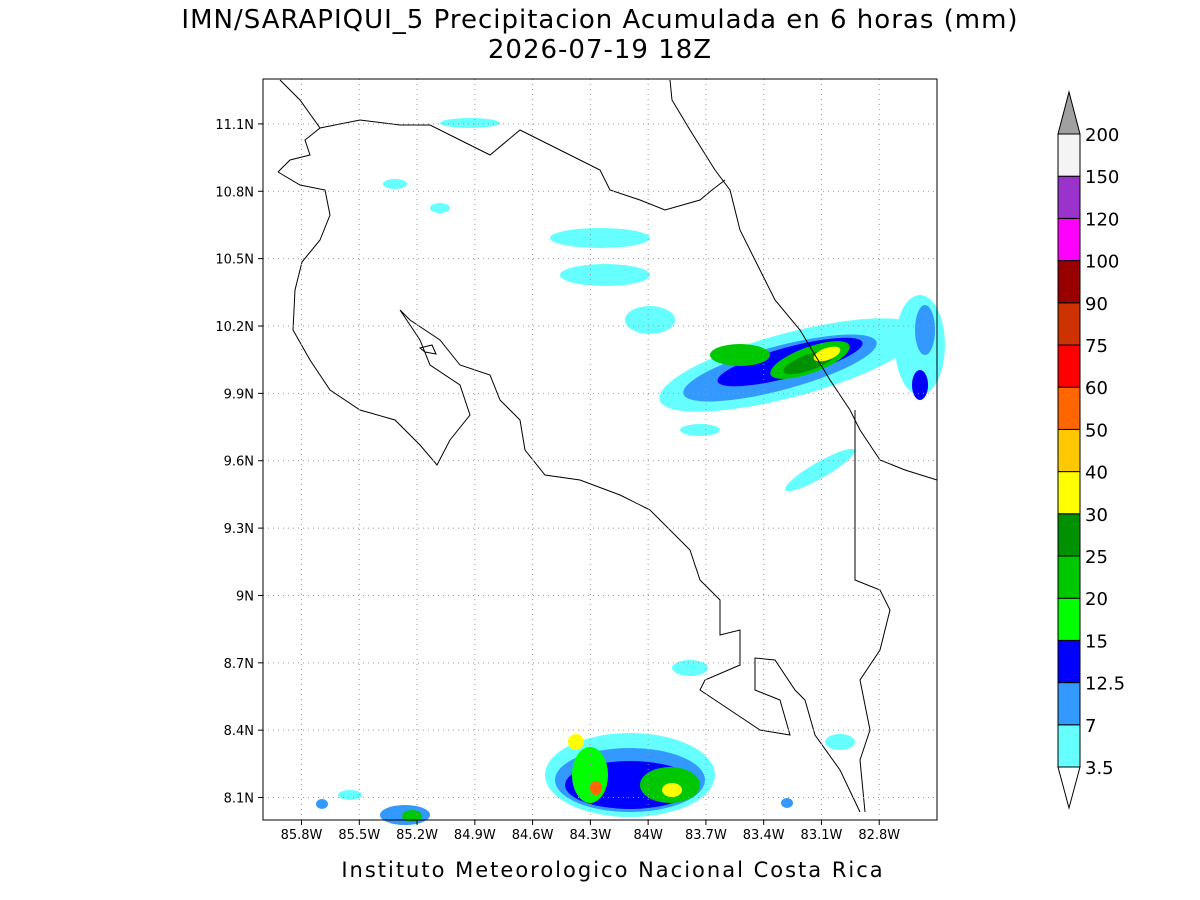  I want to click on colorbar-label: 200, so click(1102, 135).